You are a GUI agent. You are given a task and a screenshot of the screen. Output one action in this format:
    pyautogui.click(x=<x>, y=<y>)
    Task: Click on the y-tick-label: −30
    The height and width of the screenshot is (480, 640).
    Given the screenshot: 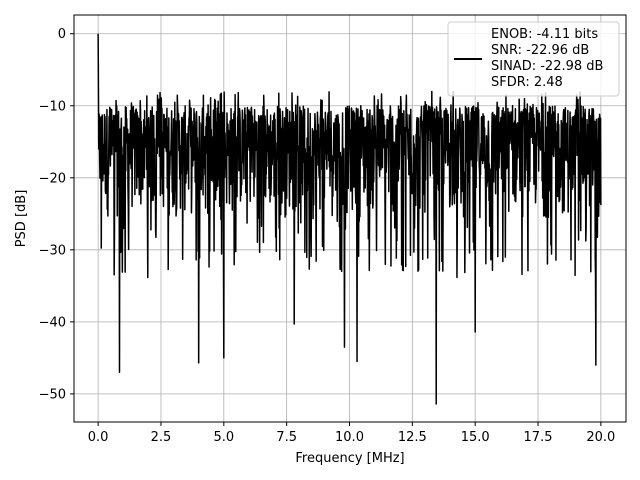 What is the action you would take?
    pyautogui.click(x=52, y=250)
    